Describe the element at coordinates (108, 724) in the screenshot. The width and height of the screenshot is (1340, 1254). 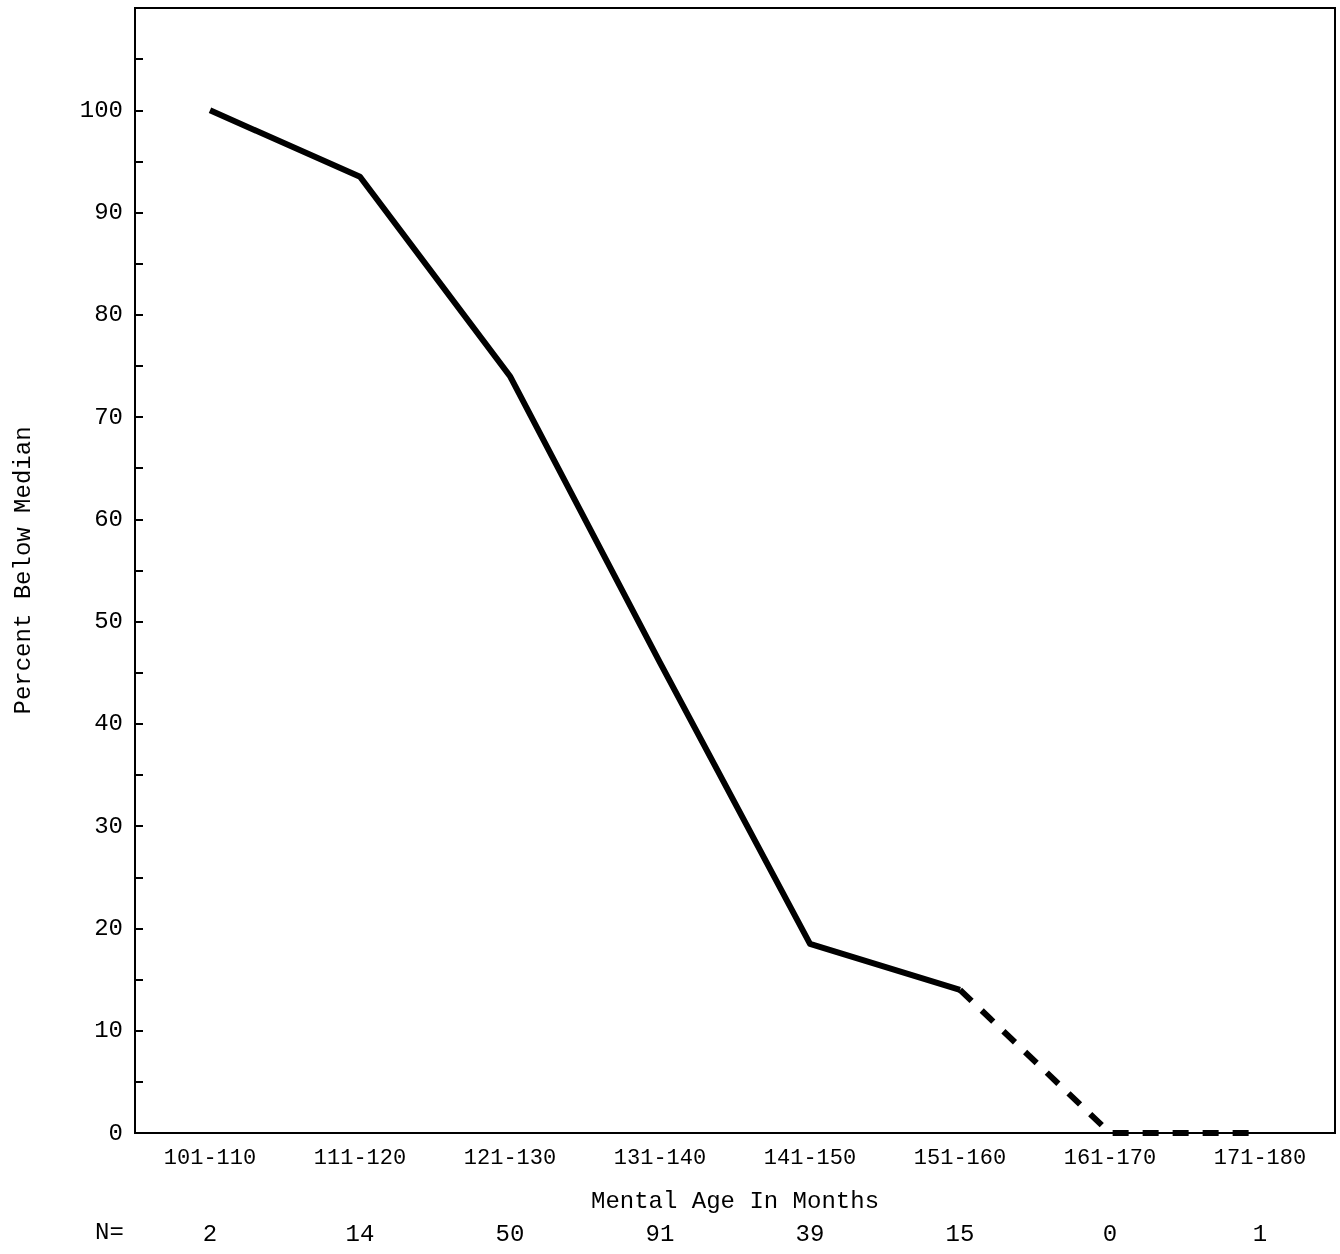
I see `y-tick-label: 40` at that location.